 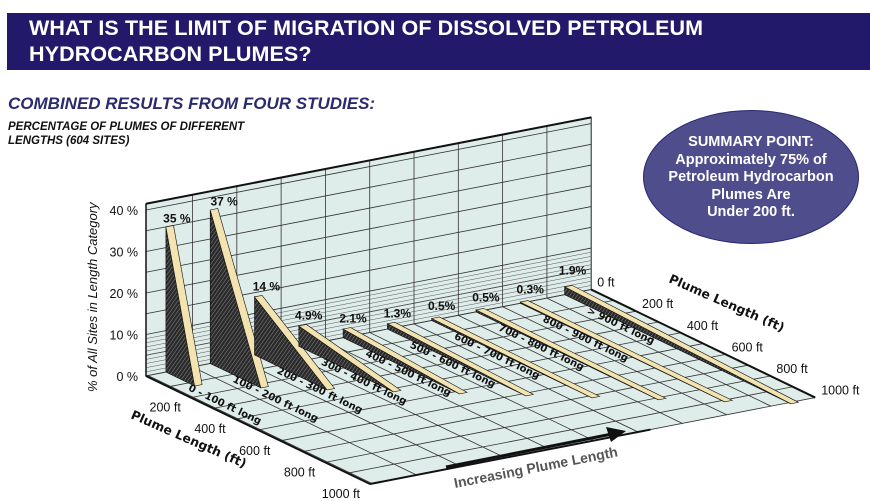 What do you see at coordinates (792, 369) in the screenshot?
I see `depth-tick-right: 800 ft` at bounding box center [792, 369].